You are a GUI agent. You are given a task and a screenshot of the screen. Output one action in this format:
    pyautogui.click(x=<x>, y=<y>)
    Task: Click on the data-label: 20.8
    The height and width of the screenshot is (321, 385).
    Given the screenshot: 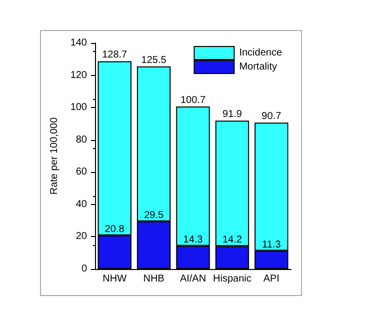 What is the action you would take?
    pyautogui.click(x=114, y=229)
    